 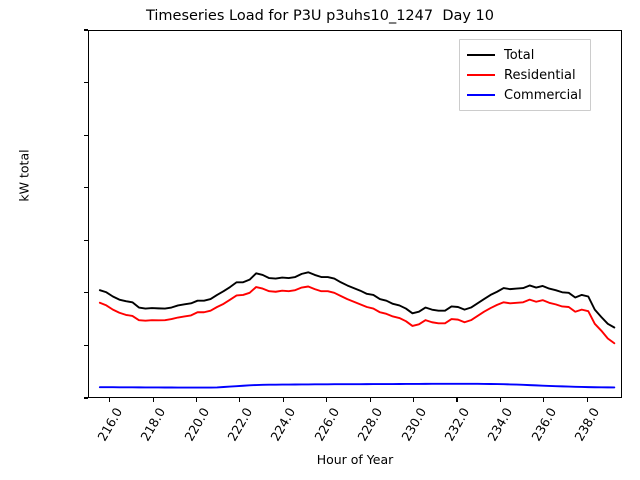 I want to click on legend-item-total: Total, so click(x=524, y=55).